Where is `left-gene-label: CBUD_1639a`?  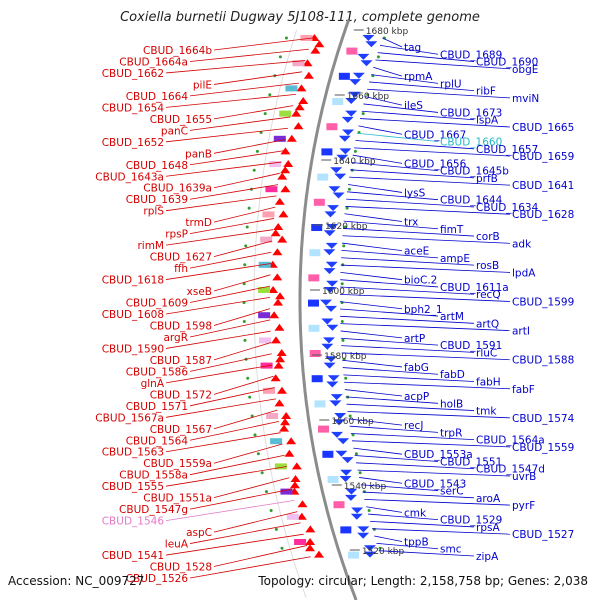
left-gene-label: CBUD_1639a is located at coordinates (177, 189).